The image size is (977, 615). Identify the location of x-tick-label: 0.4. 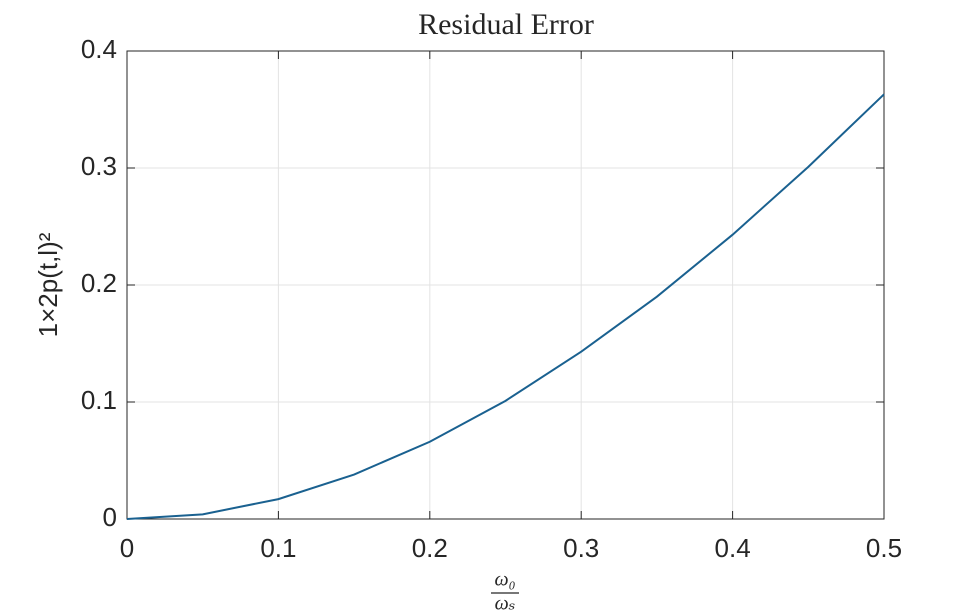
(733, 548).